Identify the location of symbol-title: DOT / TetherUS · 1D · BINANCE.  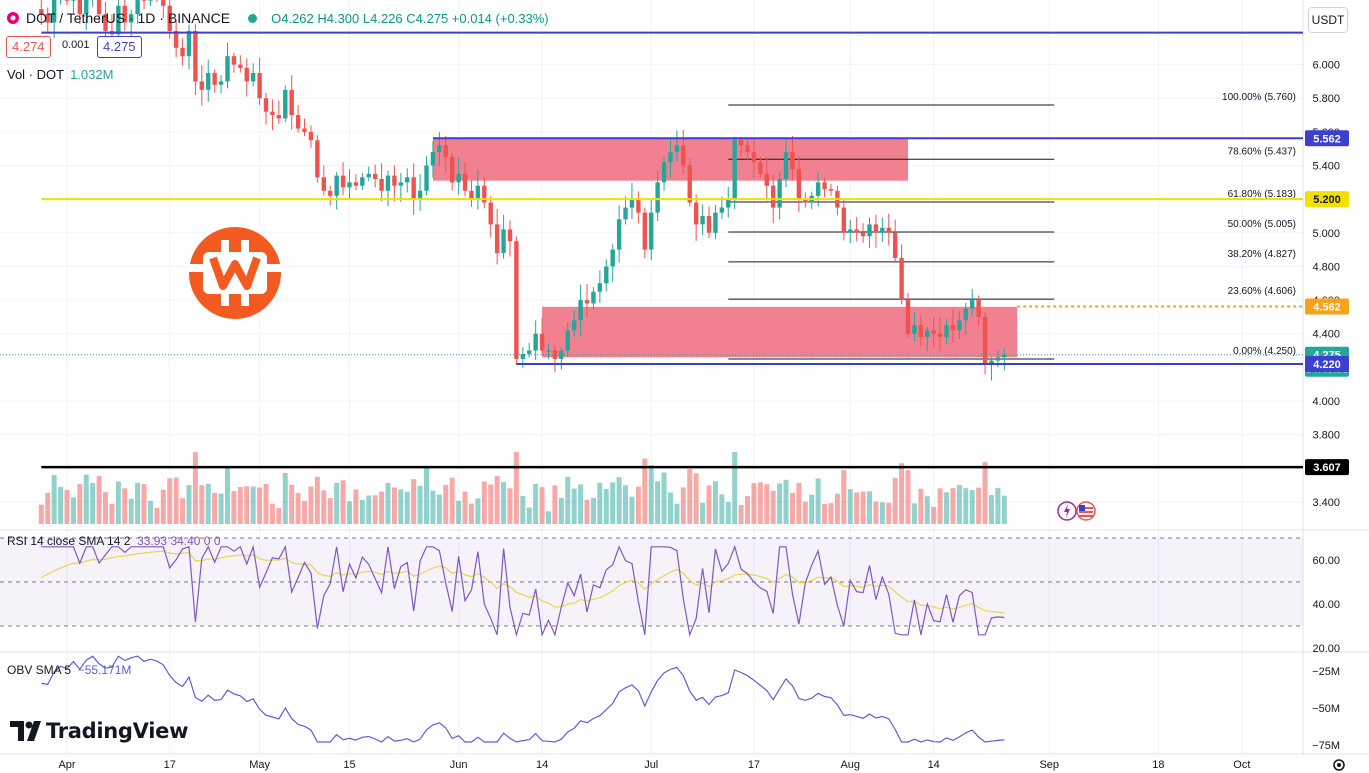
(128, 18).